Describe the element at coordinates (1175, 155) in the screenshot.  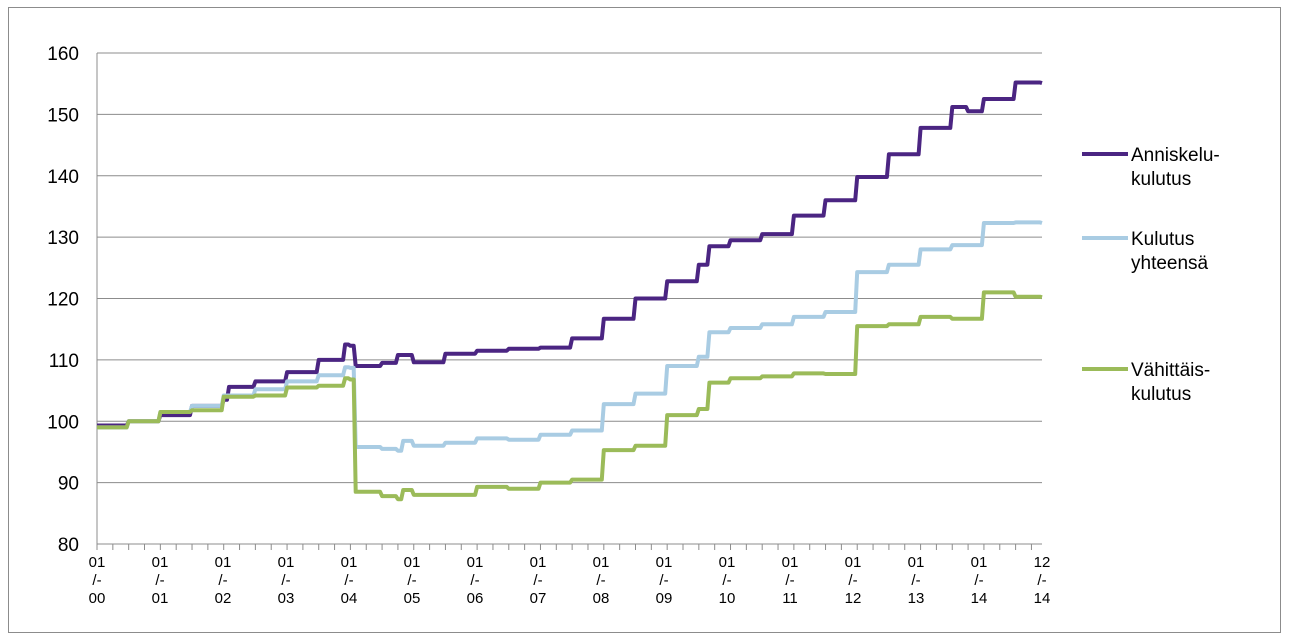
I see `legend-label-0-0: Anniskelu-` at that location.